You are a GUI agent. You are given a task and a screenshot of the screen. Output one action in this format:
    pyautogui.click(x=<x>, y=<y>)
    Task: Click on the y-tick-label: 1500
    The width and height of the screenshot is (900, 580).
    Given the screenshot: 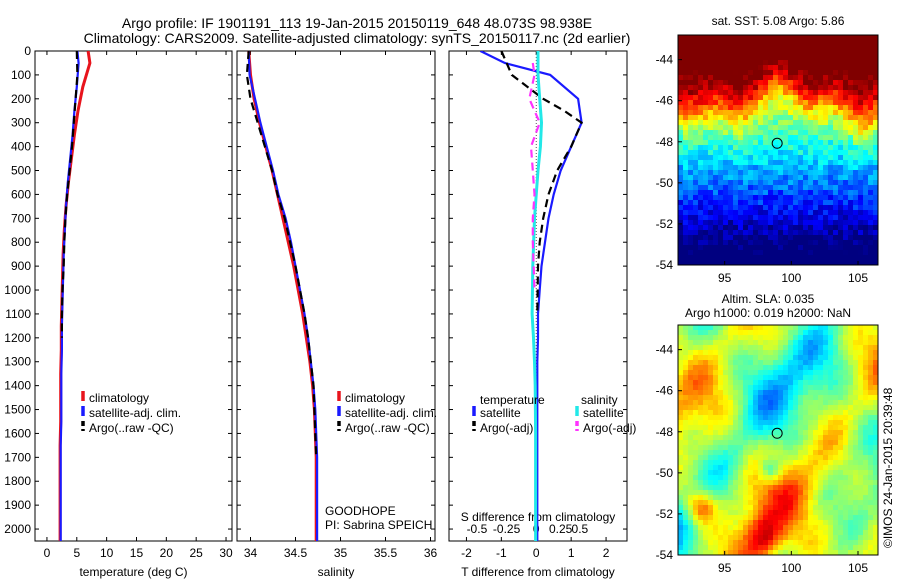 What is the action you would take?
    pyautogui.click(x=17, y=410)
    